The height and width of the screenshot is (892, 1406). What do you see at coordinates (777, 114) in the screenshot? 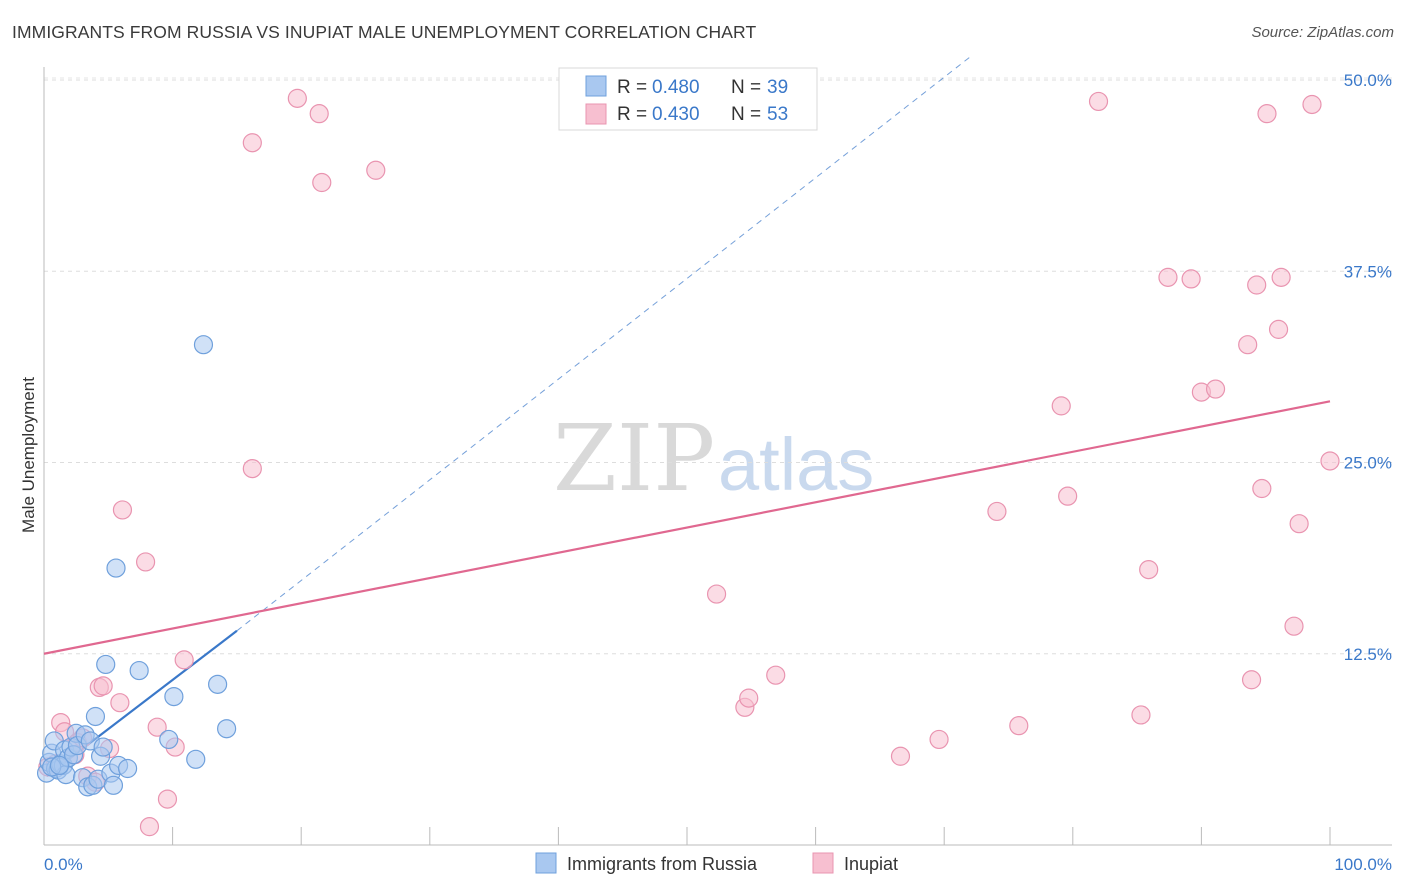
I see `legend-n-value-inupiat: 53` at bounding box center [777, 114].